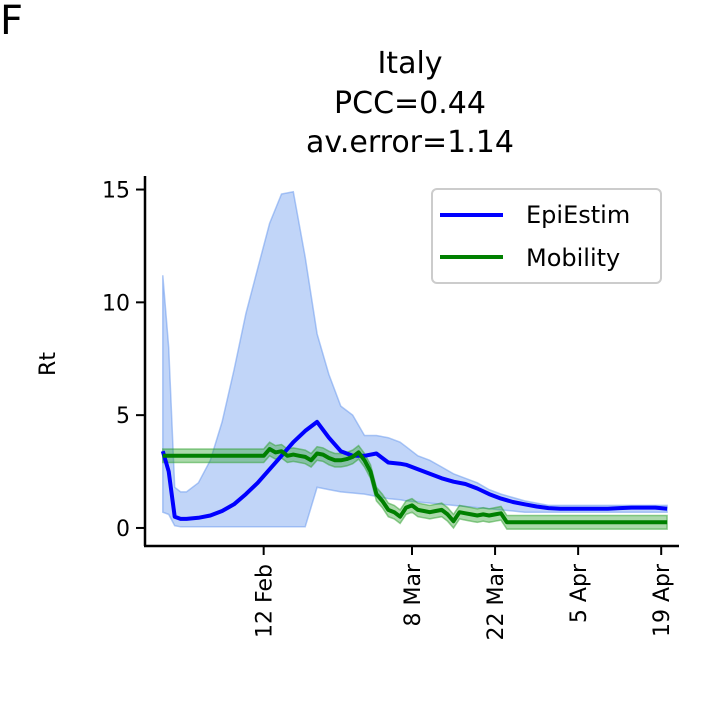 The image size is (708, 708). What do you see at coordinates (409, 63) in the screenshot?
I see `title-line-1: Italy` at bounding box center [409, 63].